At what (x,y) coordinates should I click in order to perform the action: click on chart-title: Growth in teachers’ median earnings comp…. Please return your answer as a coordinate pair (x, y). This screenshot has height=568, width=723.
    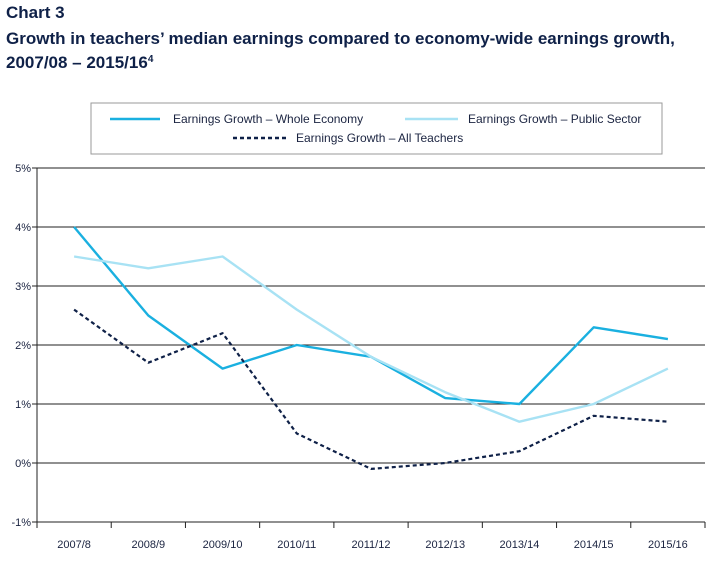
    Looking at the image, I should click on (356, 50).